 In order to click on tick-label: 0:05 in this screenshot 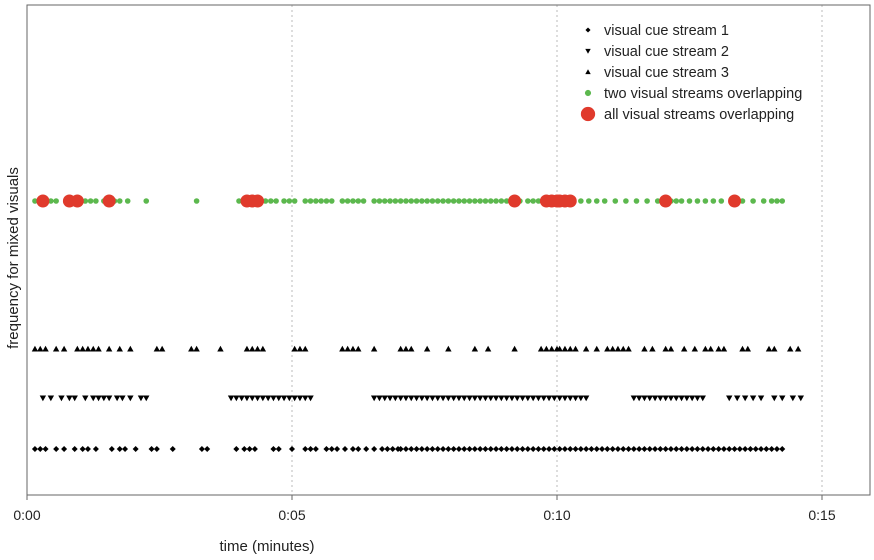, I will do `click(291, 515)`.